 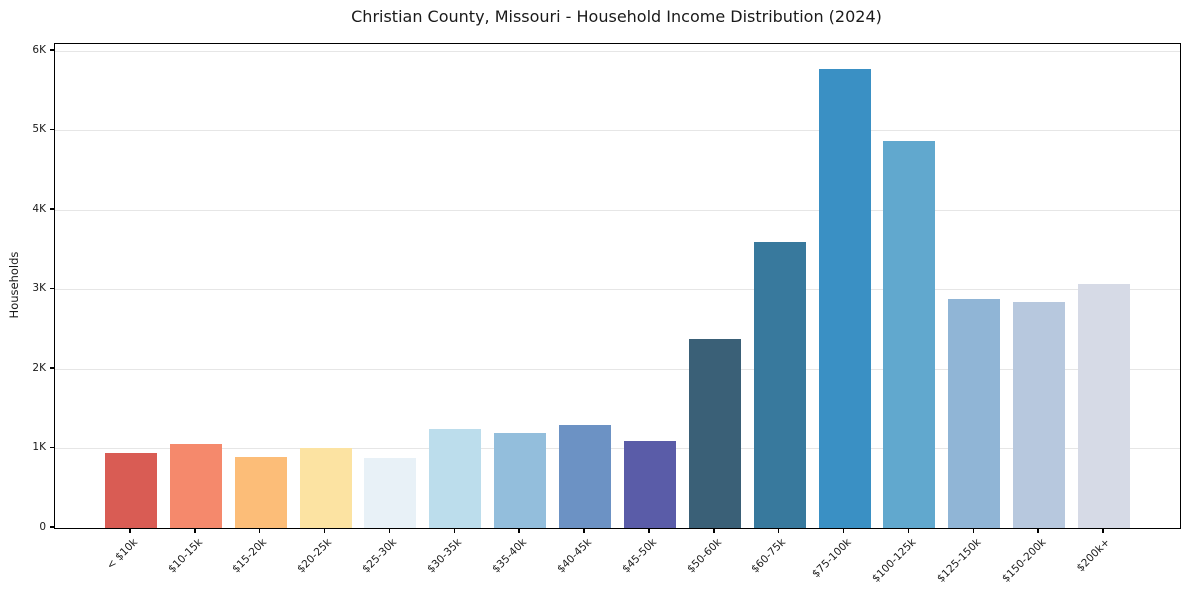 What do you see at coordinates (831, 558) in the screenshot?
I see `x-tick-label: $75-100k` at bounding box center [831, 558].